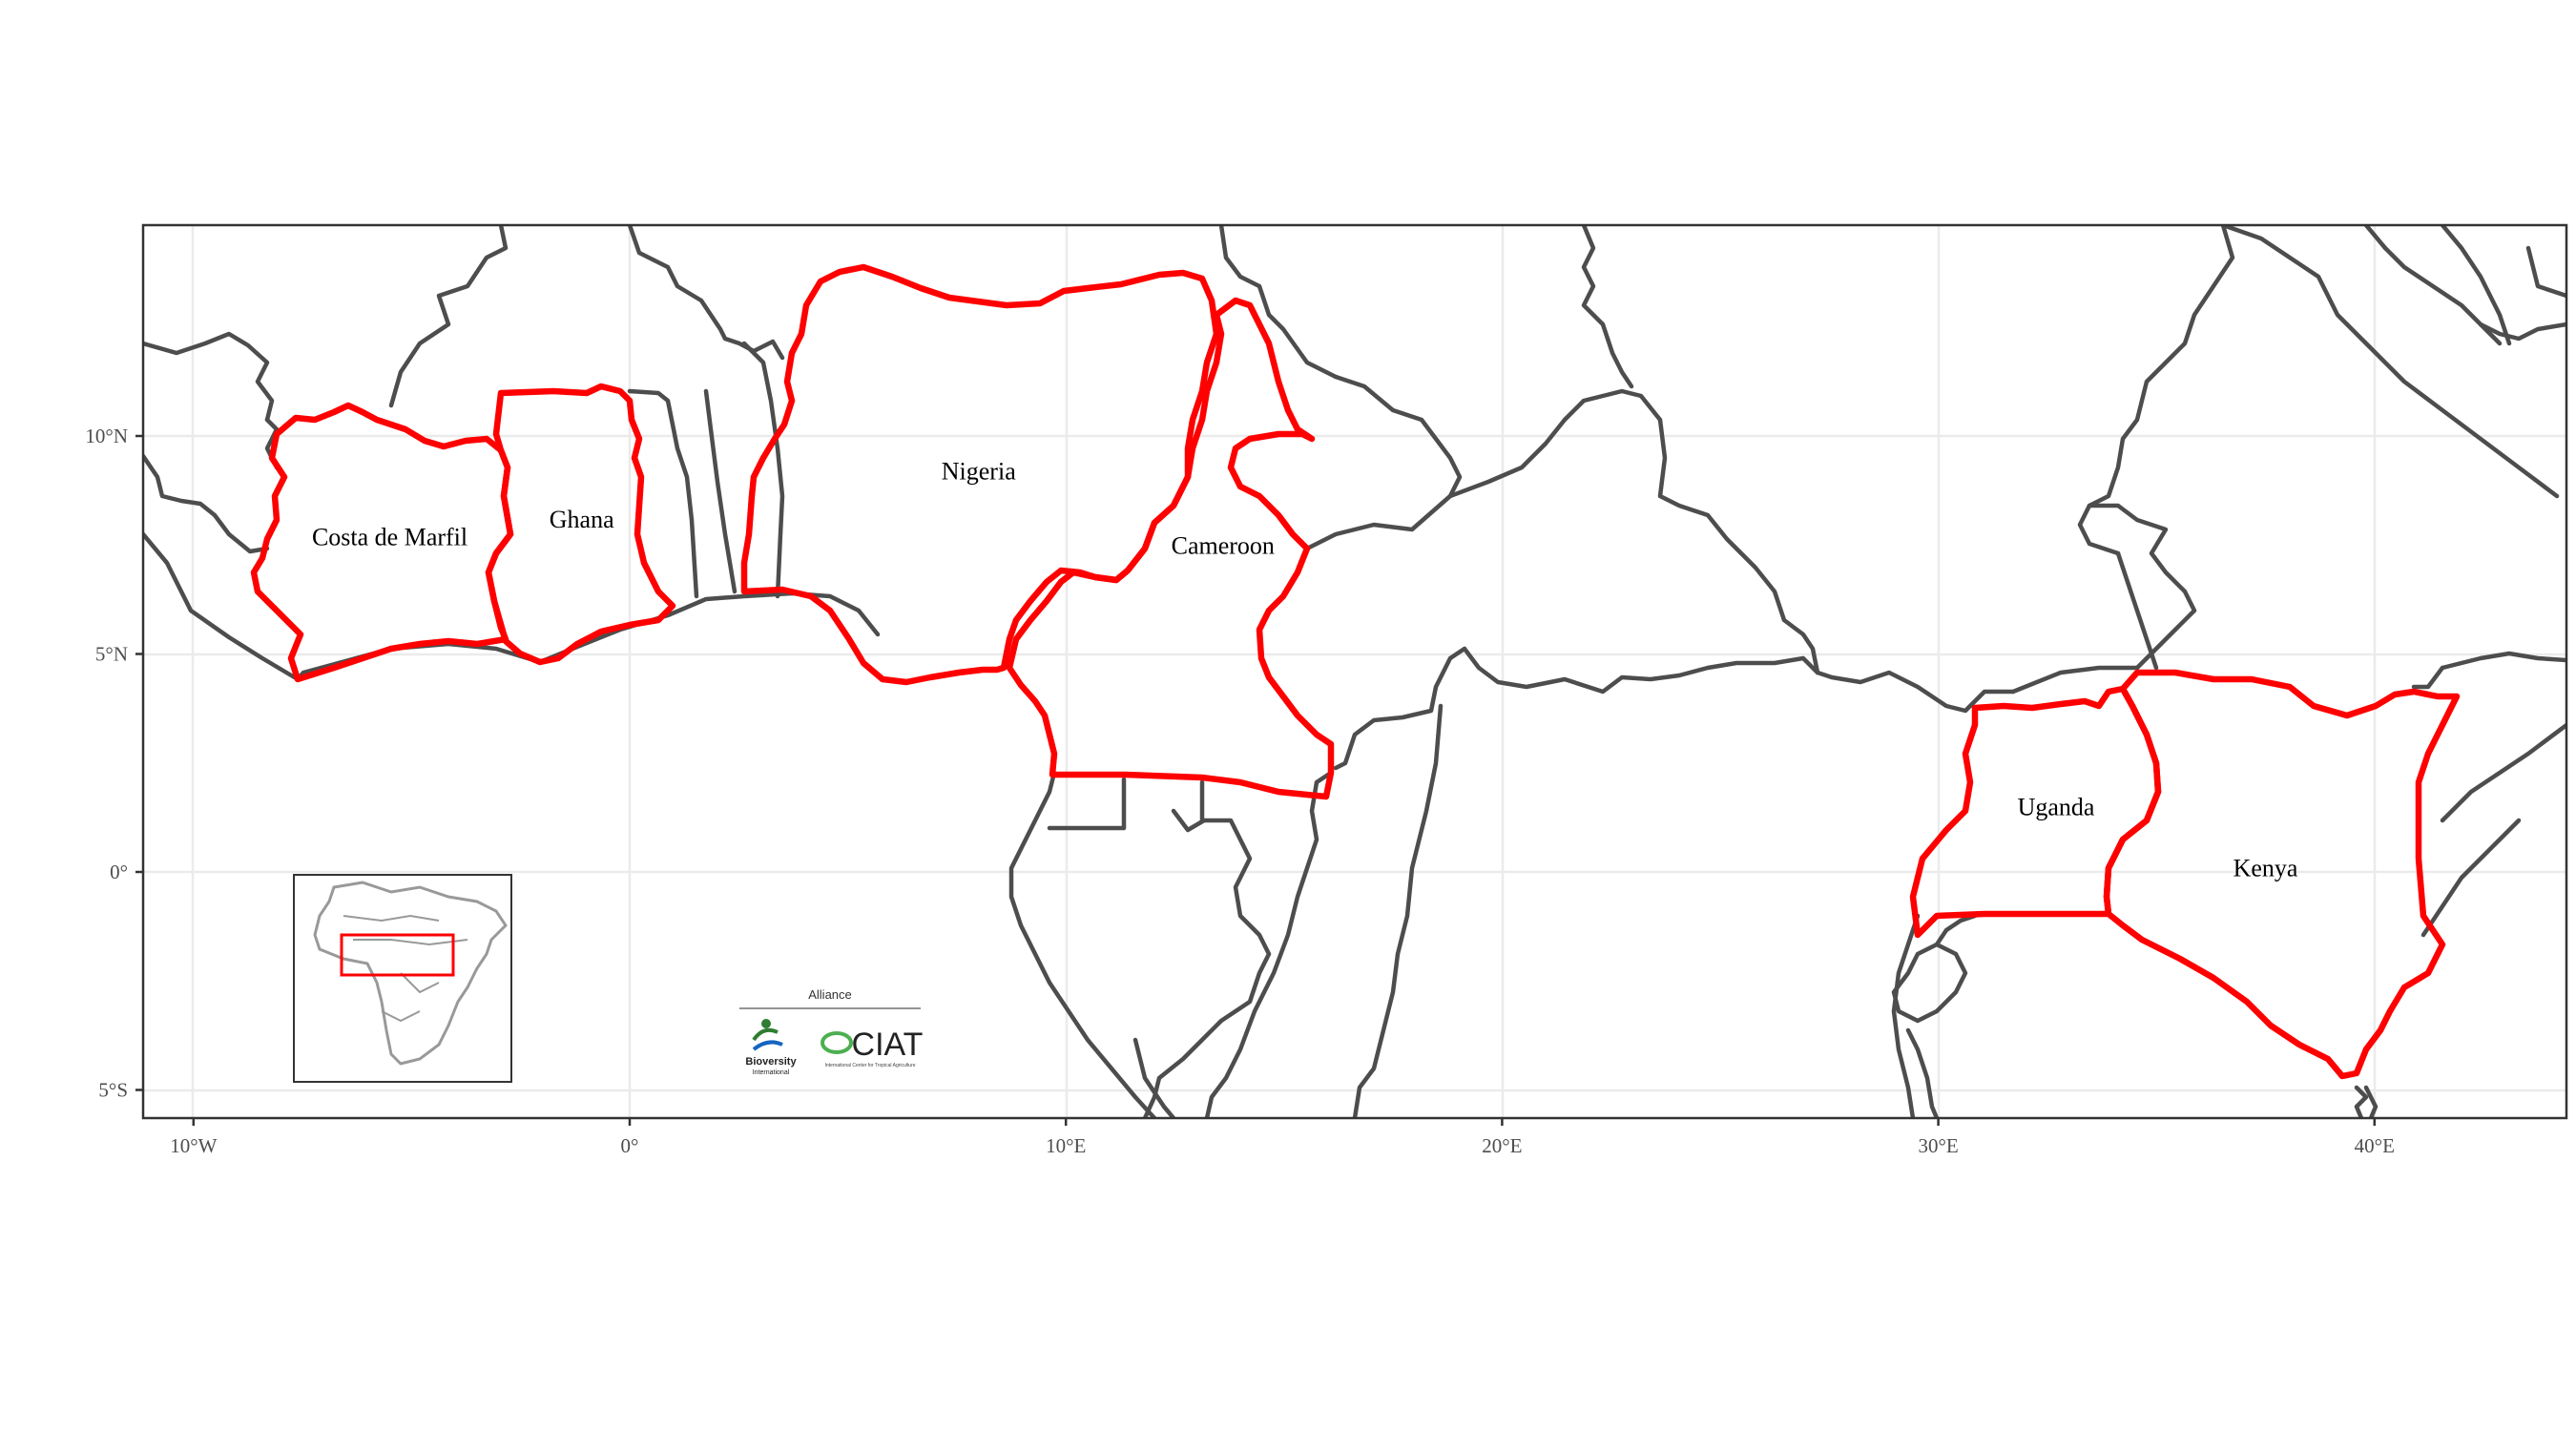 This screenshot has height=1431, width=2576. Describe the element at coordinates (2265, 868) in the screenshot. I see `country-label: Kenya` at that location.